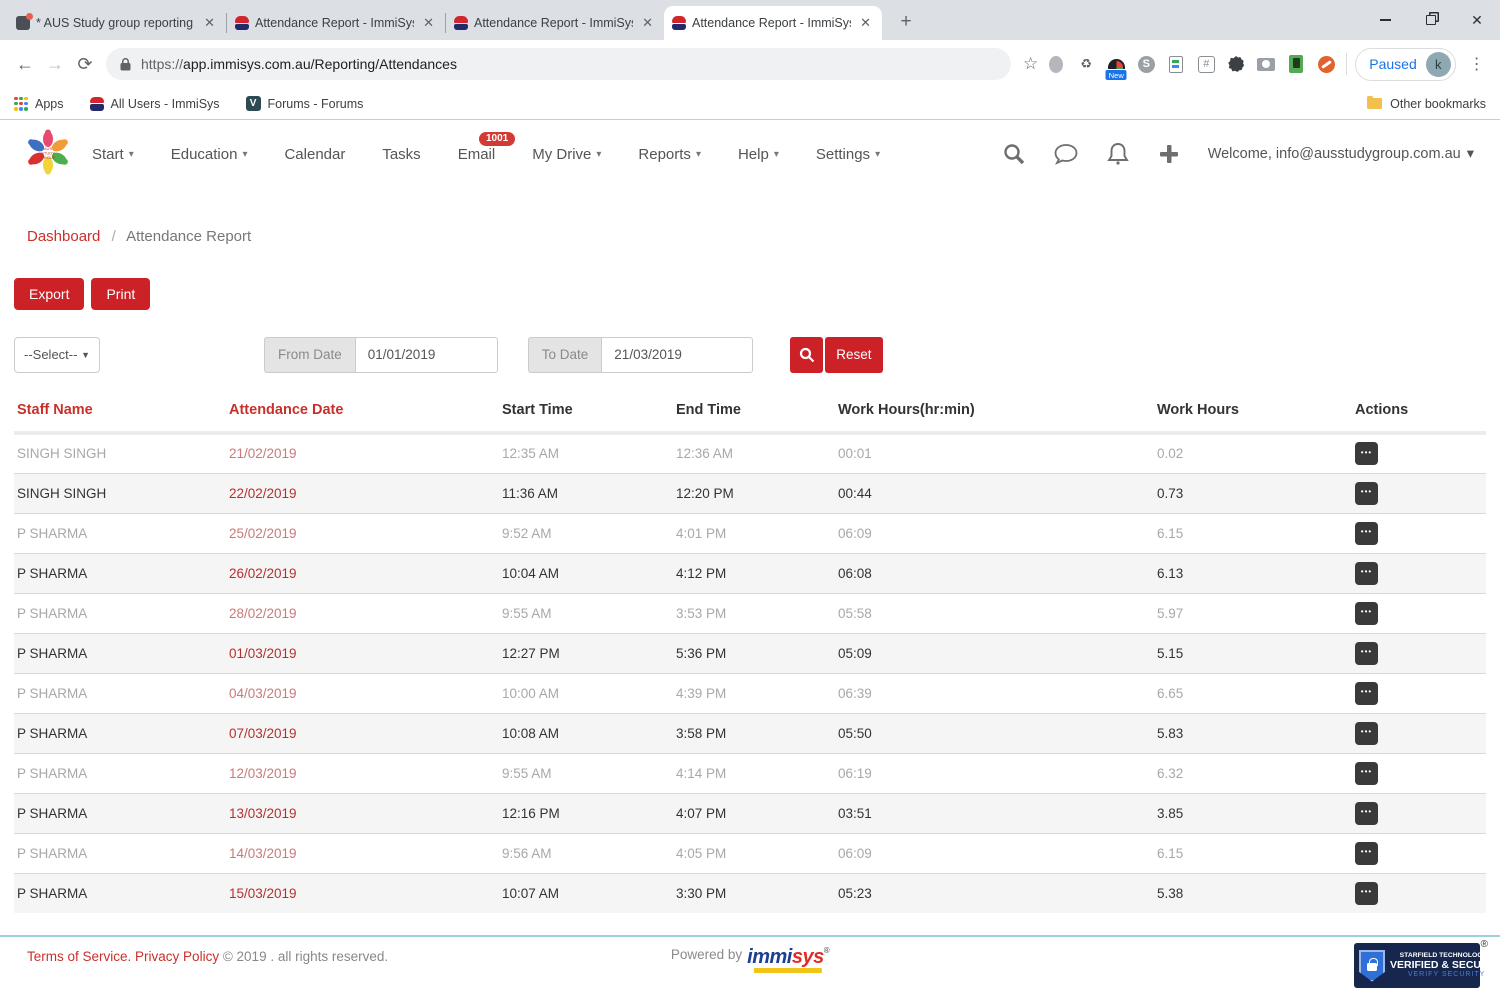  I want to click on menu-help: Help ▾, so click(758, 154).